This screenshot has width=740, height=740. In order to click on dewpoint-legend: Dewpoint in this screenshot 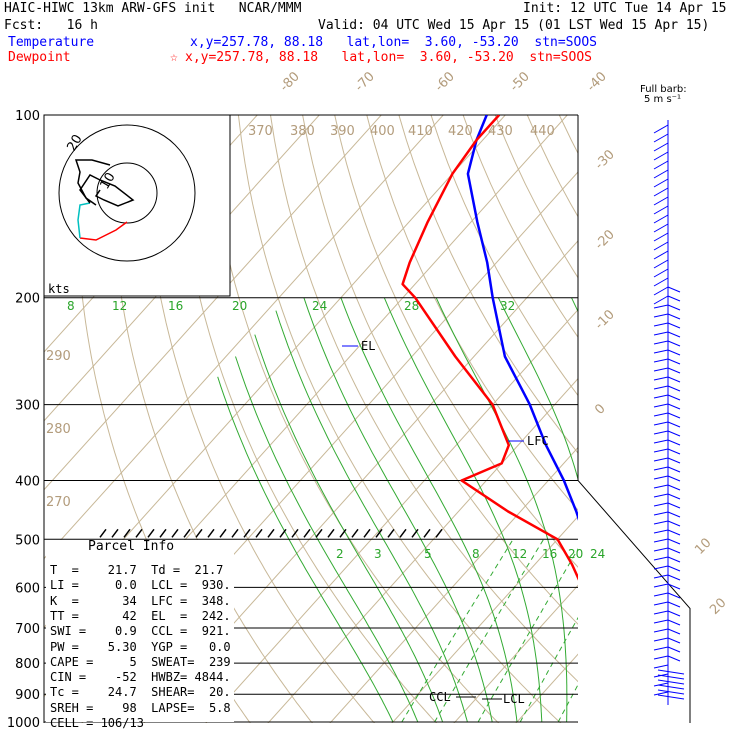, I will do `click(39, 57)`.